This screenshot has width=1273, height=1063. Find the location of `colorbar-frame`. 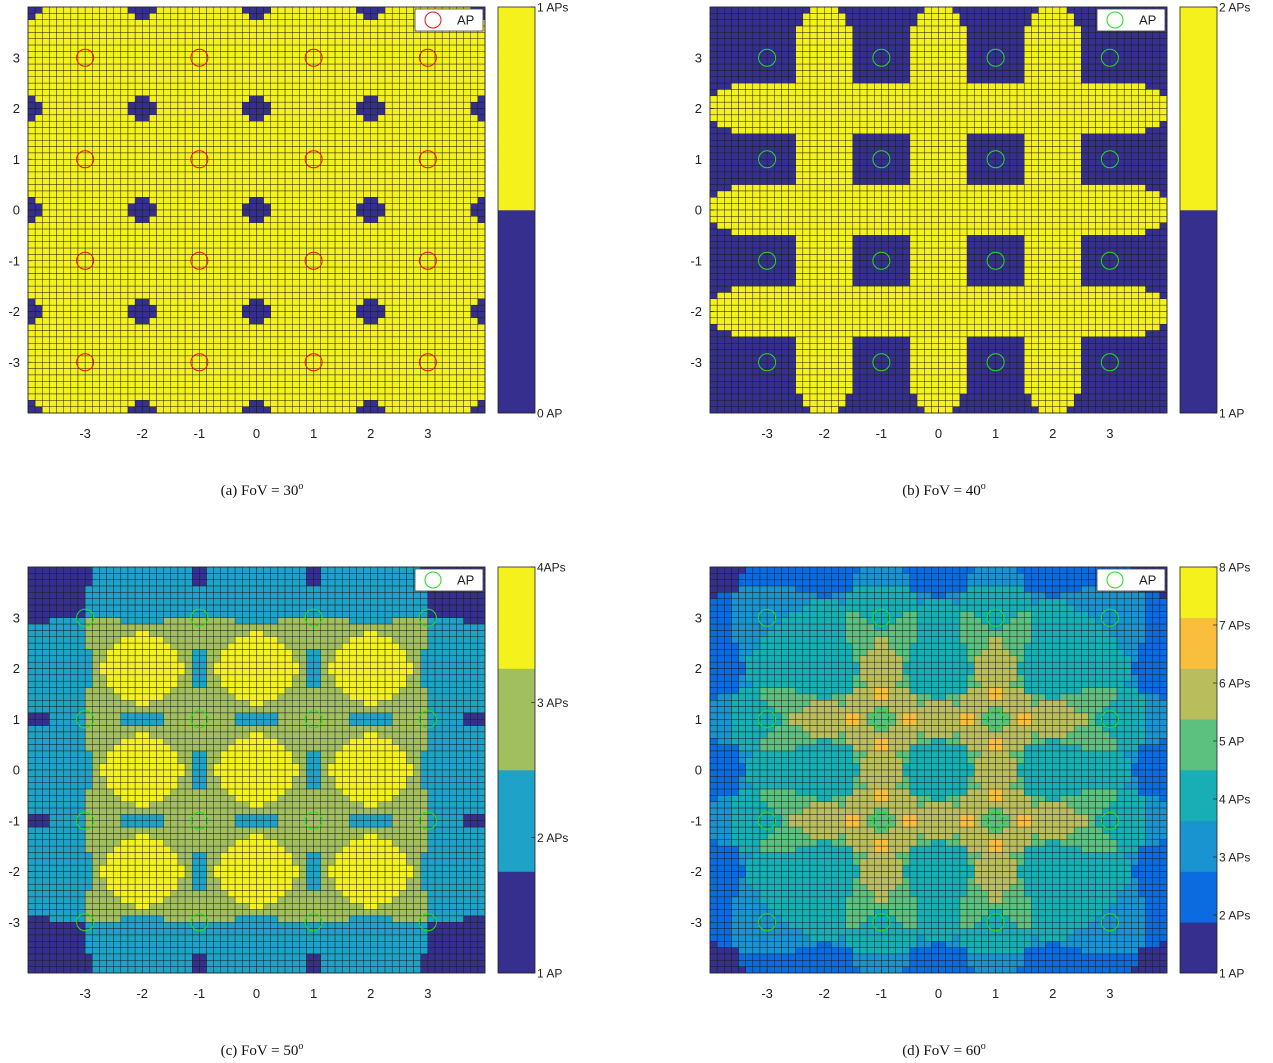

colorbar-frame is located at coordinates (516, 210).